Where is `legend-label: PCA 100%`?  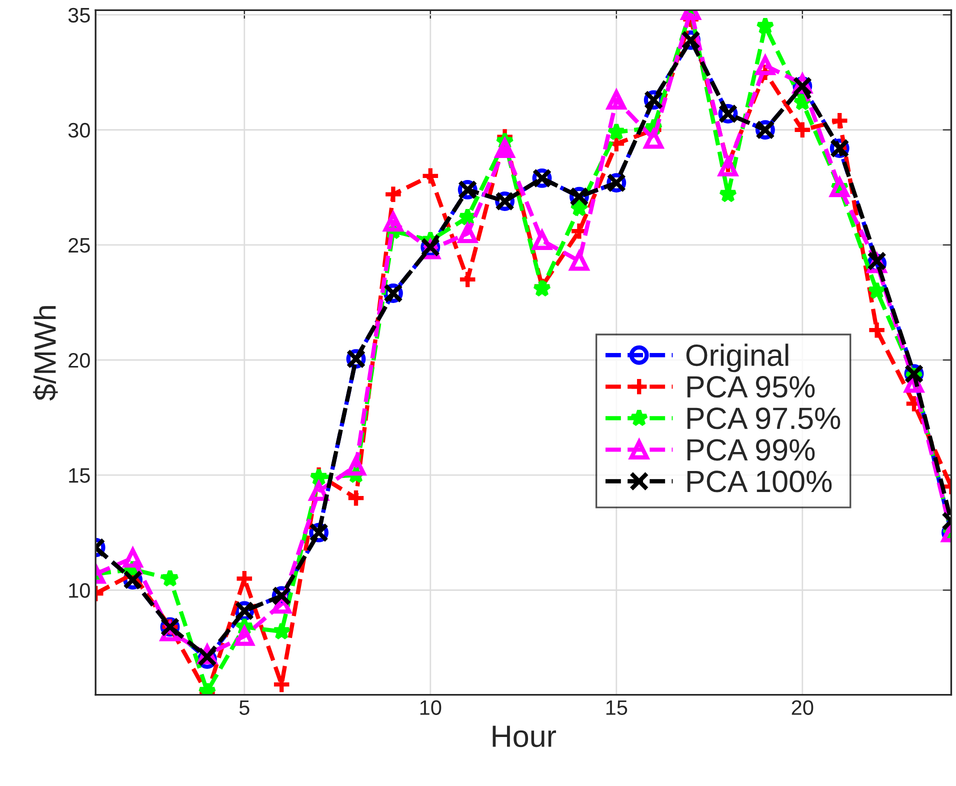
legend-label: PCA 100% is located at coordinates (759, 481).